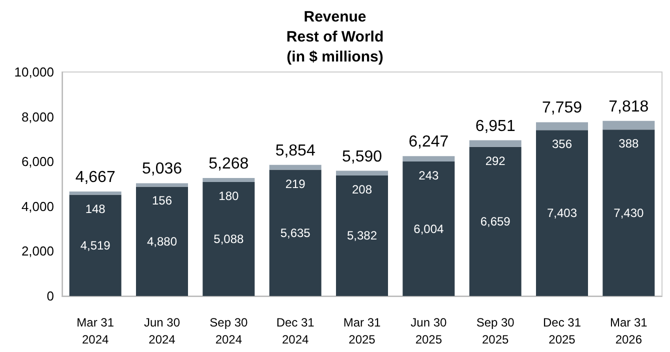 The height and width of the screenshot is (352, 670). I want to click on data-label: 156, so click(162, 201).